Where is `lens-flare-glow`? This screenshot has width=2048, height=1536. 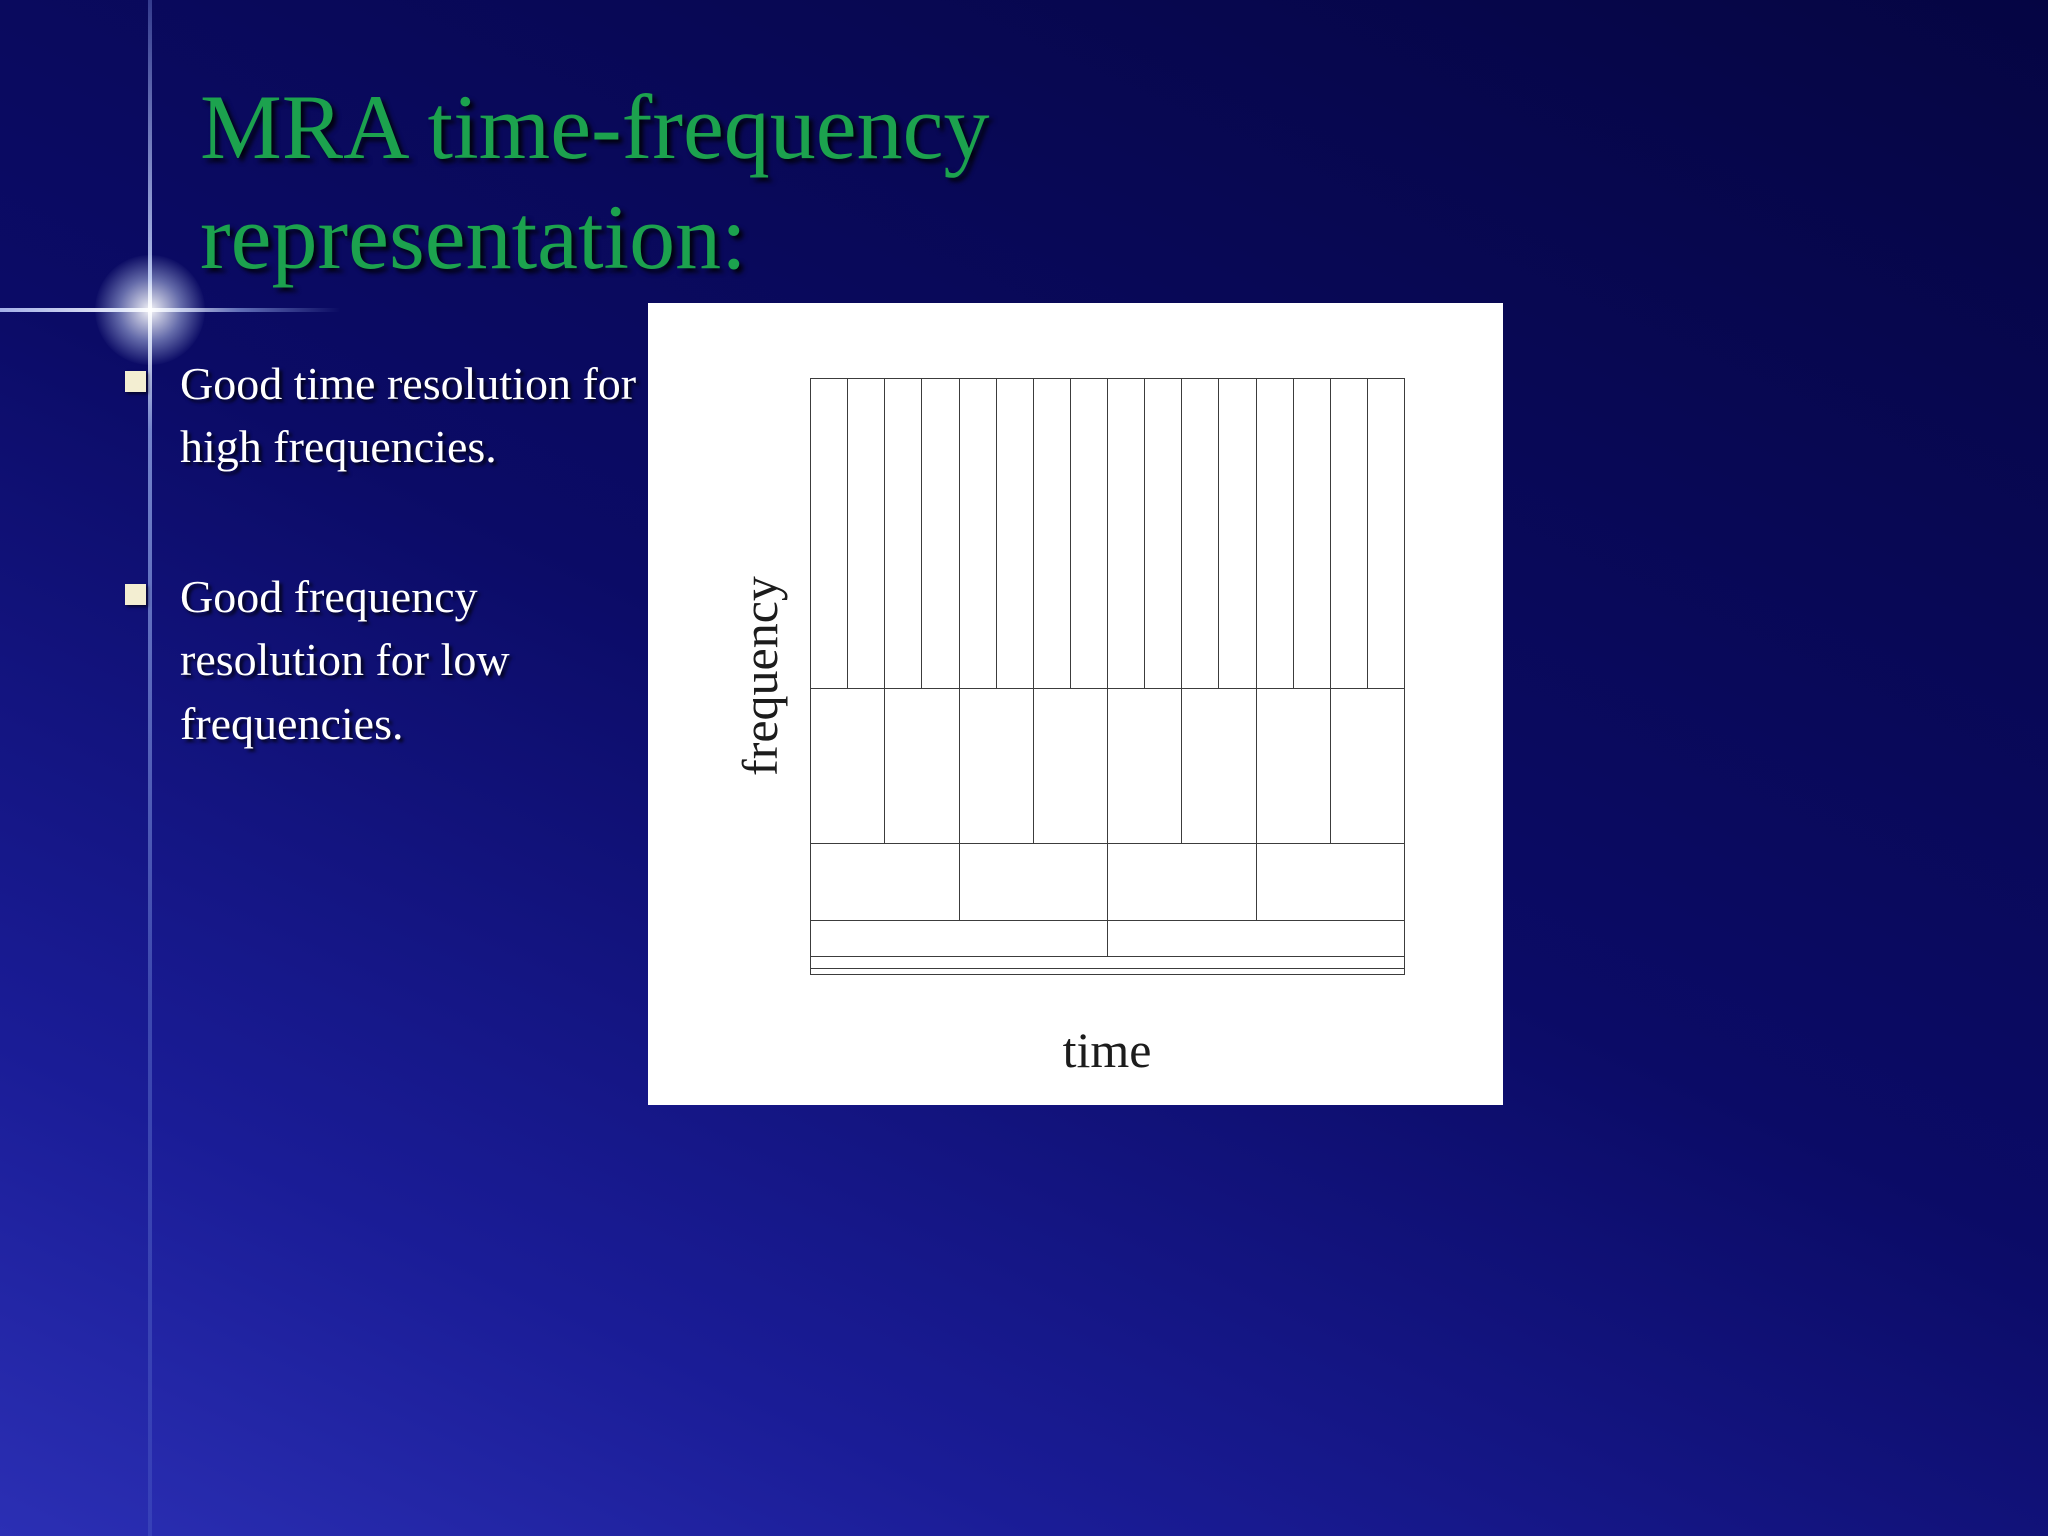
lens-flare-glow is located at coordinates (150, 310).